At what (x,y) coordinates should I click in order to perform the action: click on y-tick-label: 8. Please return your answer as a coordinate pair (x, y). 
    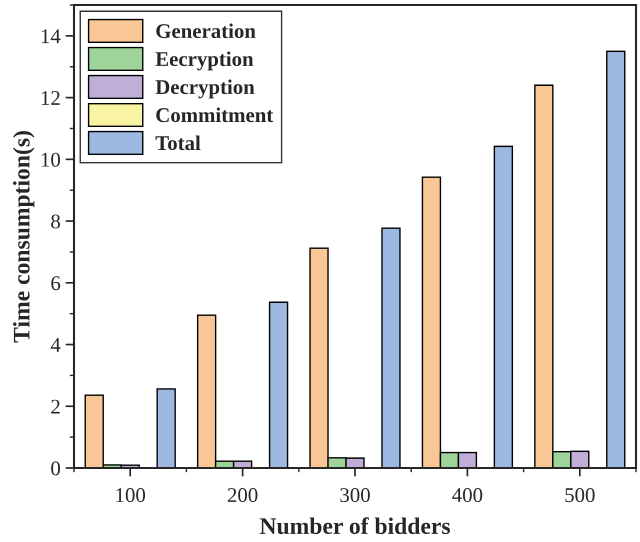
    Looking at the image, I should click on (55, 221).